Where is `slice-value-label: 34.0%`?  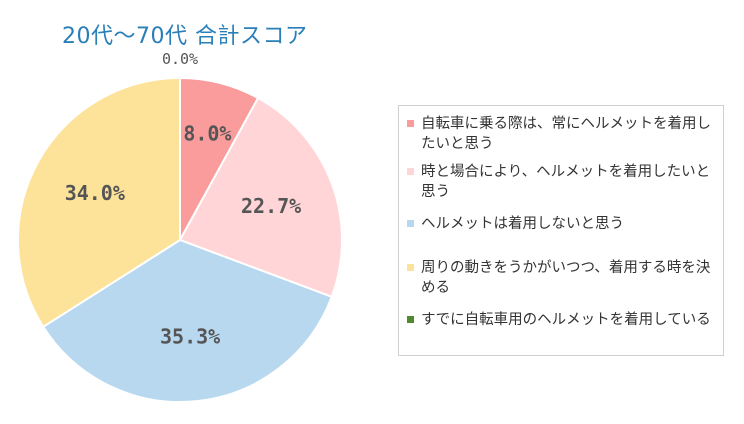
slice-value-label: 34.0% is located at coordinates (95, 193).